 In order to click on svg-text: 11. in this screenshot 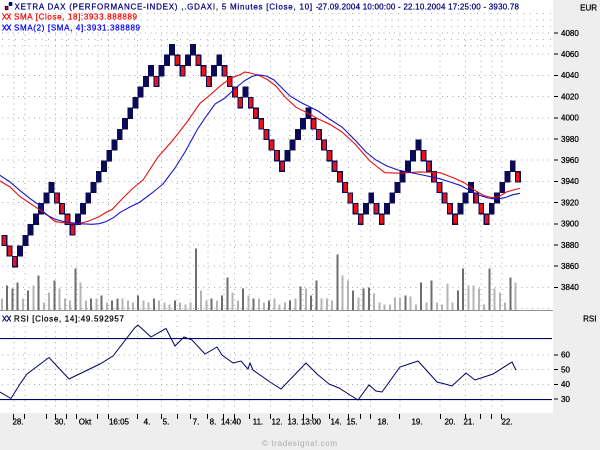, I will do `click(258, 422)`.